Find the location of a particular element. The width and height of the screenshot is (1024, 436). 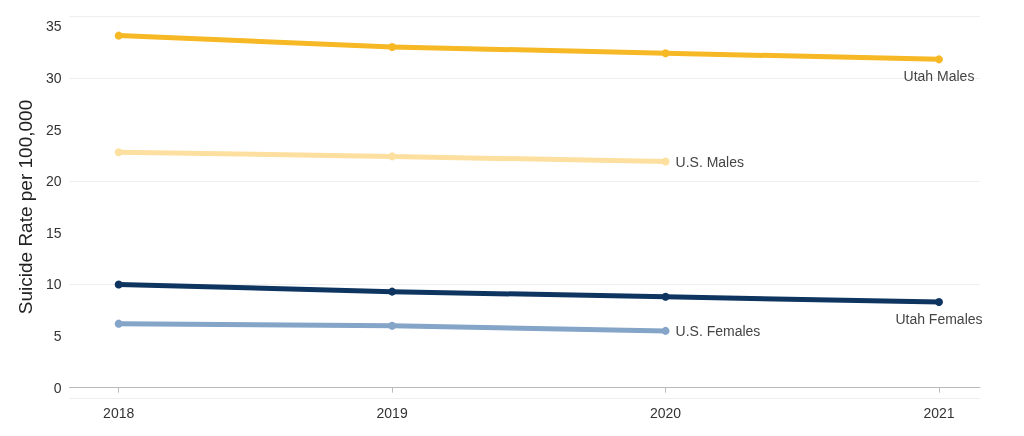

y-tick-label: 20 is located at coordinates (53, 181).